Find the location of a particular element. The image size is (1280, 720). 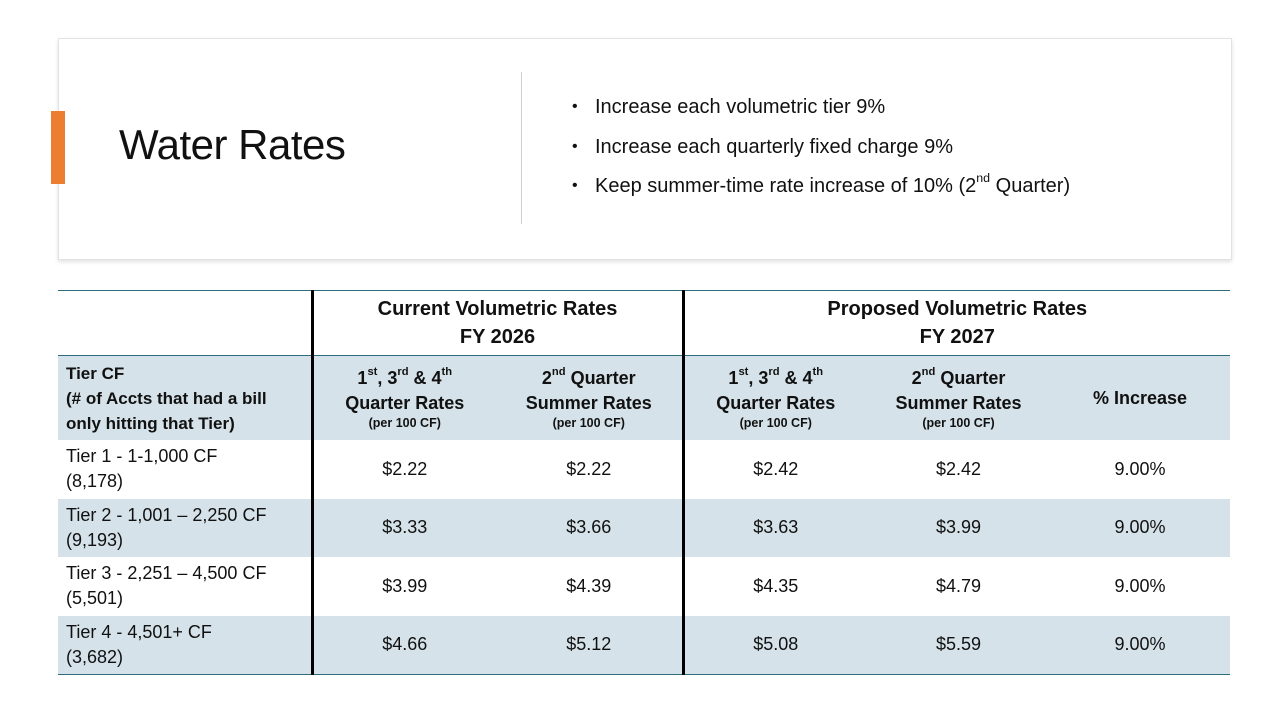

proposed-rates-group-header: Proposed Volumetric Rates FY 2027 is located at coordinates (957, 323).